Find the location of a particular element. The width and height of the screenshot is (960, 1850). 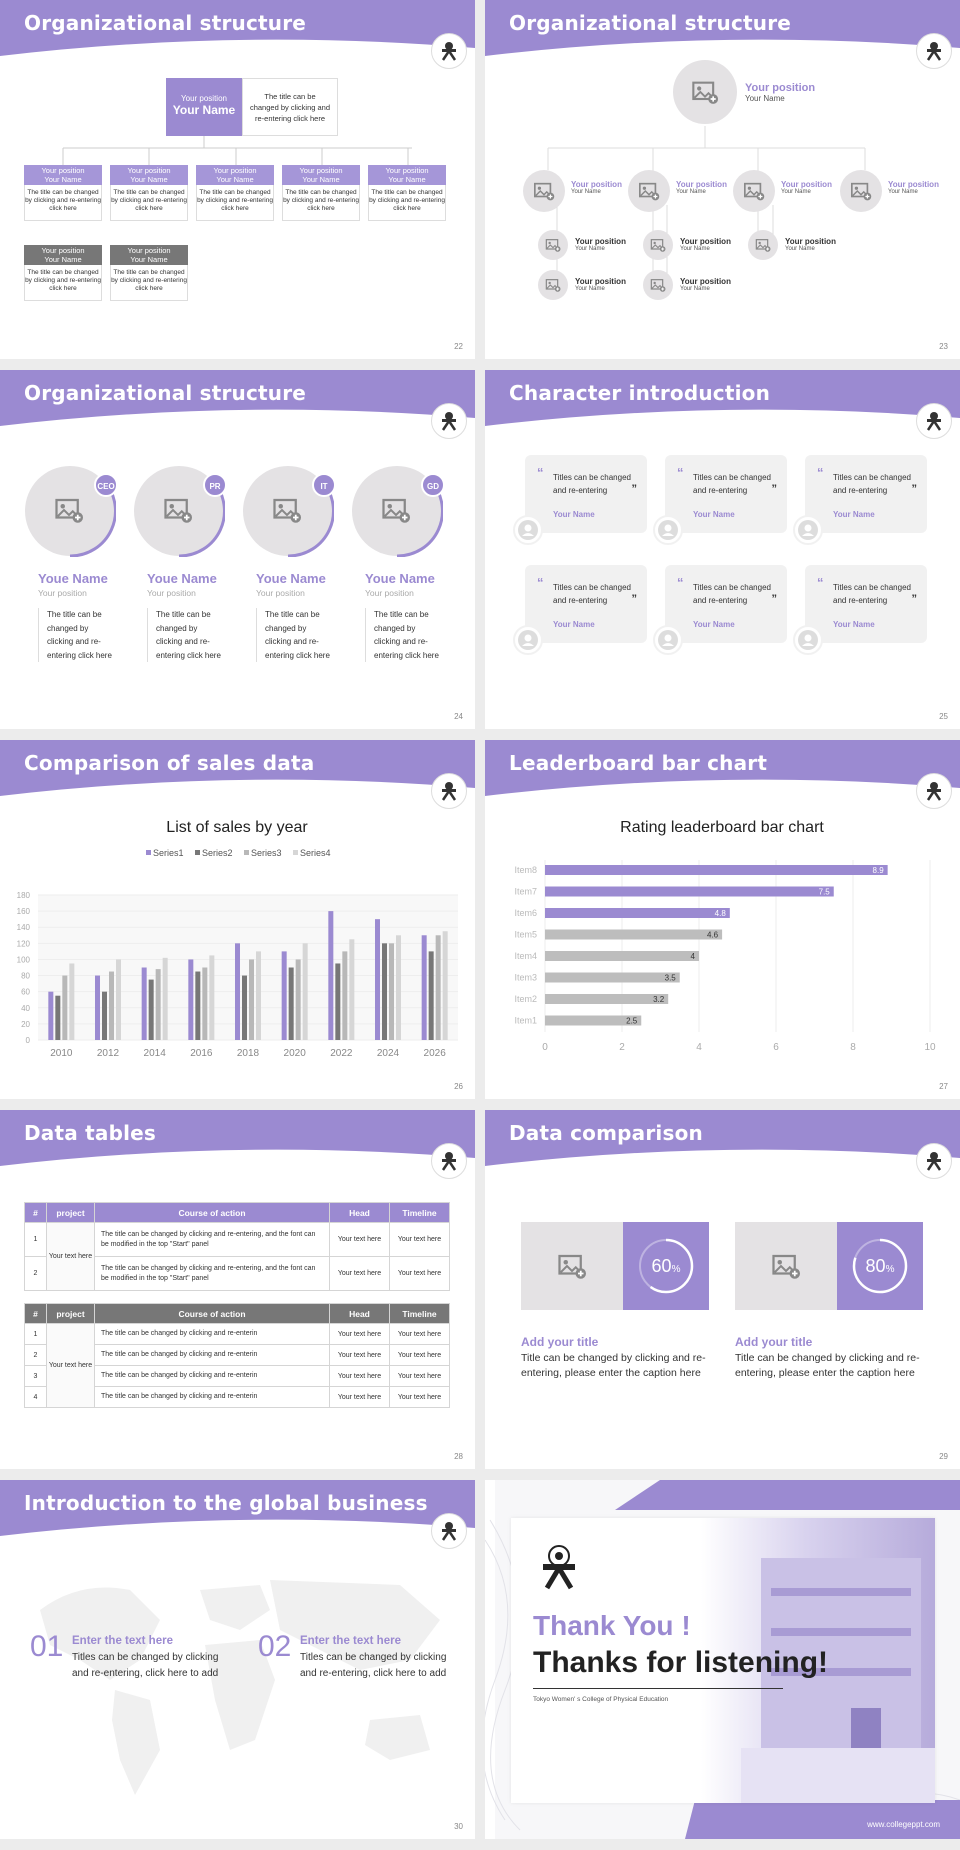

bar-Series3-2014 is located at coordinates (158, 1004).